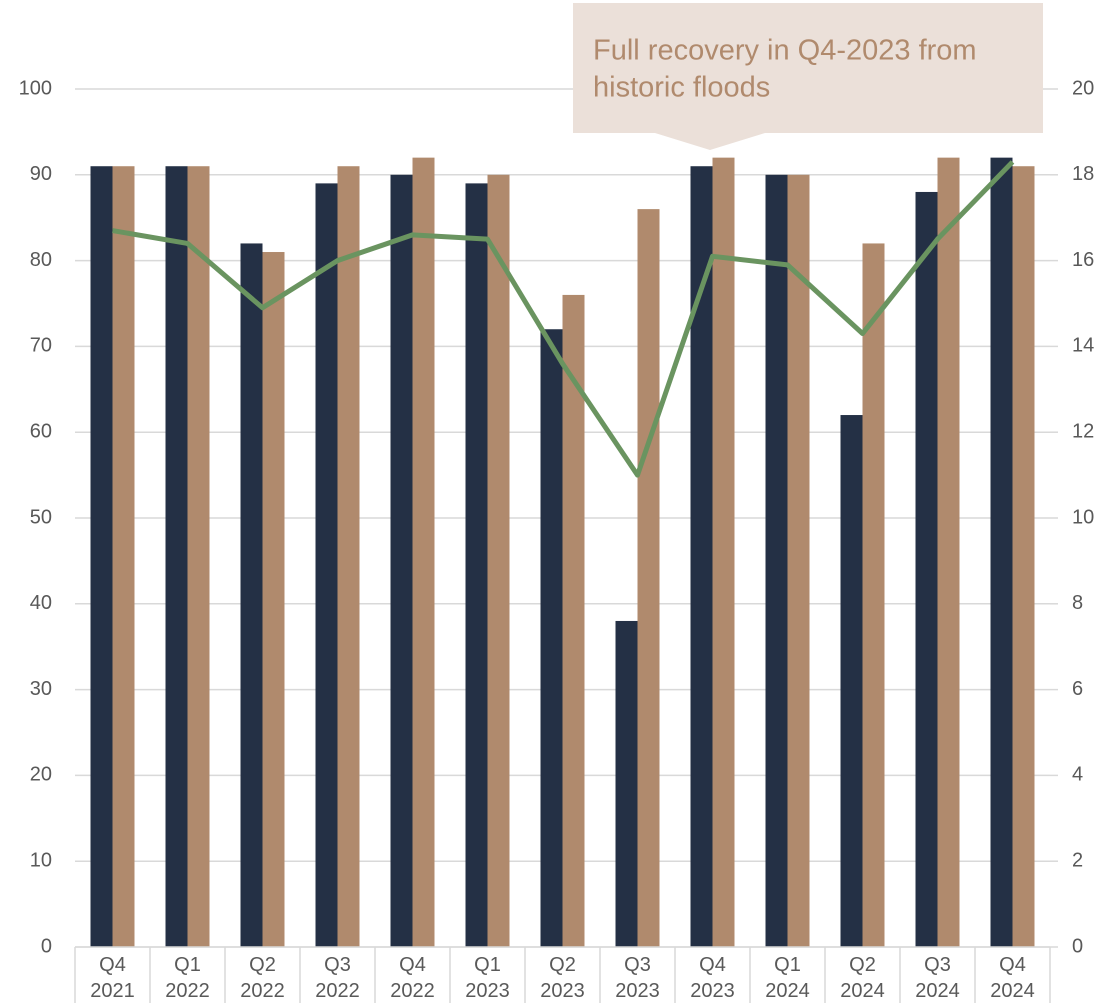 This screenshot has width=1102, height=1003. What do you see at coordinates (785, 51) in the screenshot?
I see `annotation-text: Full recovery in Q4-2023 from` at bounding box center [785, 51].